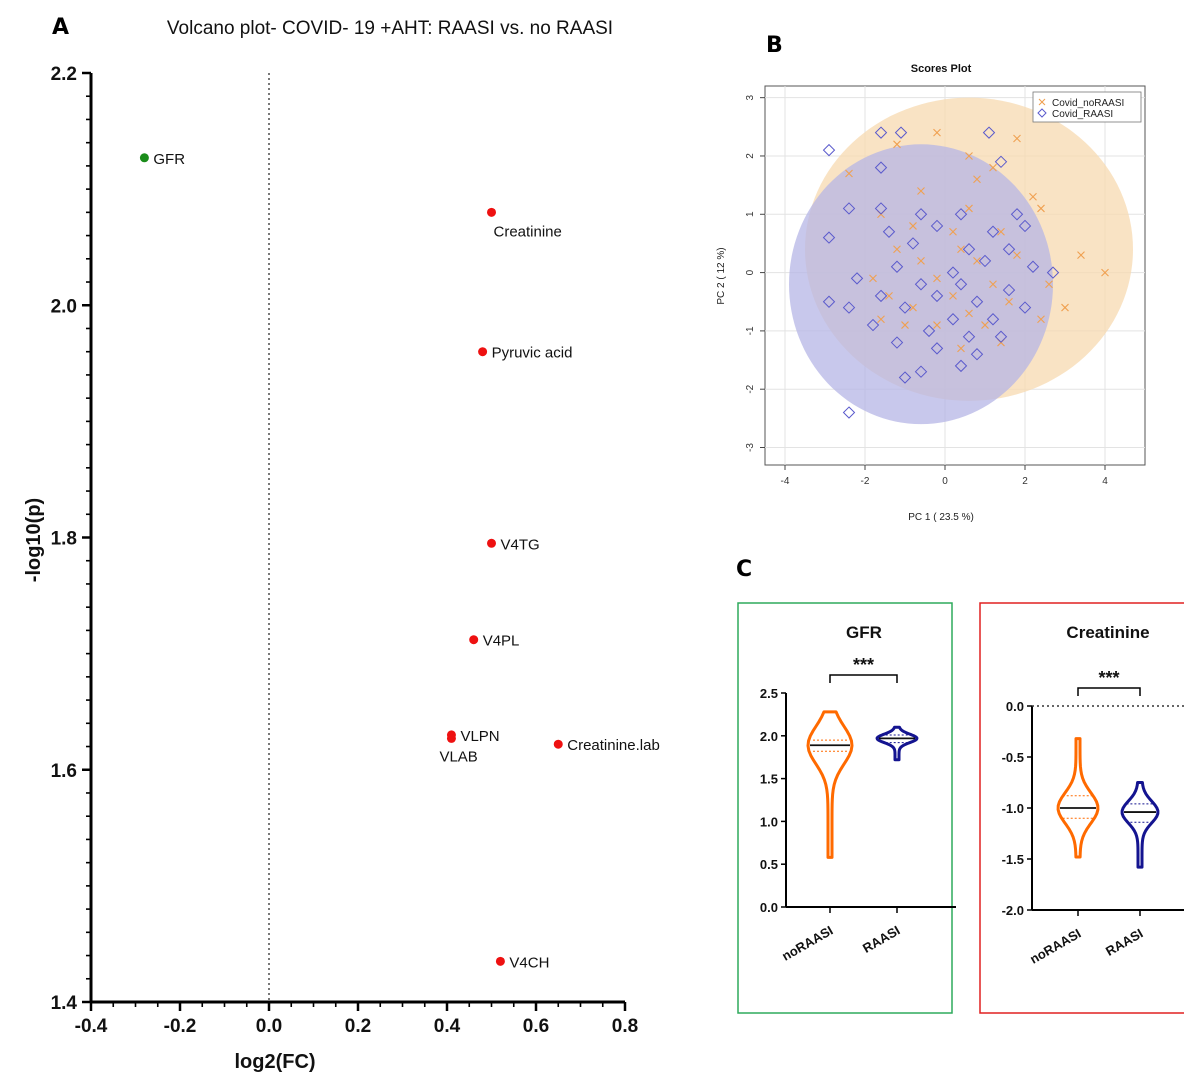 This screenshot has height=1075, width=1184. Describe the element at coordinates (269, 1026) in the screenshot. I see `volcano-x-tick-label: 0.0` at that location.